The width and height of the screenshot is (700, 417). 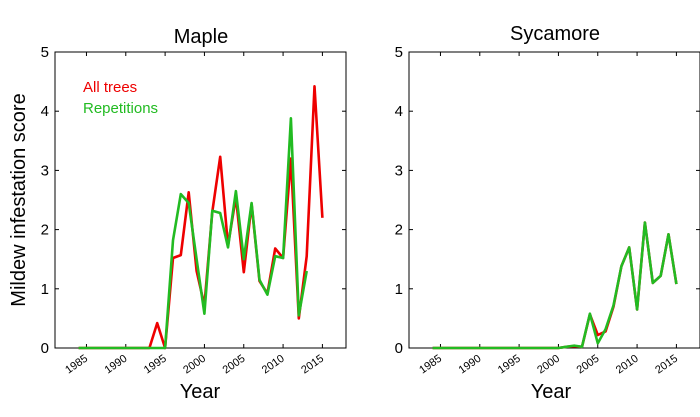 What do you see at coordinates (399, 52) in the screenshot?
I see `sycamore-ytick-label: 5` at bounding box center [399, 52].